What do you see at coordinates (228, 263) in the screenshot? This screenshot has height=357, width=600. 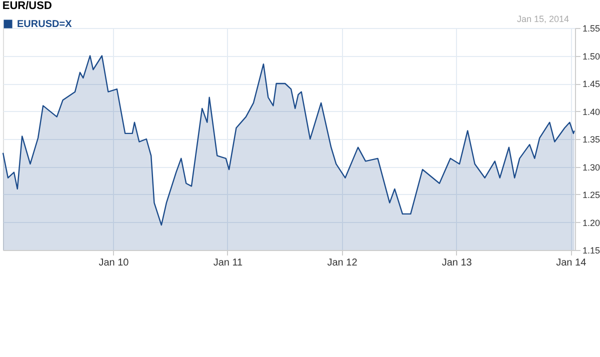 I see `x-tick-label: Jan 11` at bounding box center [228, 263].